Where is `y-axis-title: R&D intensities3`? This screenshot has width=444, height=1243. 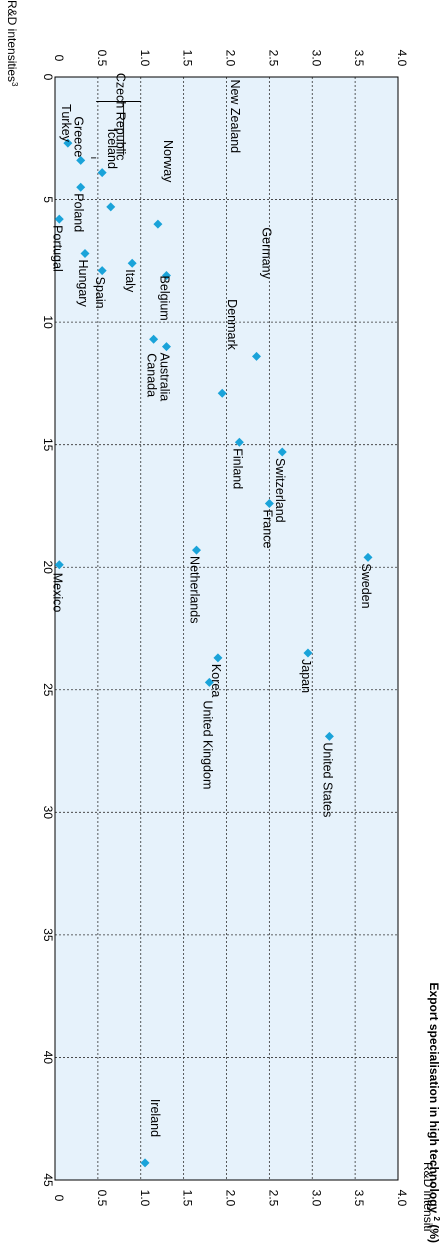 y-axis-title: R&D intensities3 is located at coordinates (12, 43).